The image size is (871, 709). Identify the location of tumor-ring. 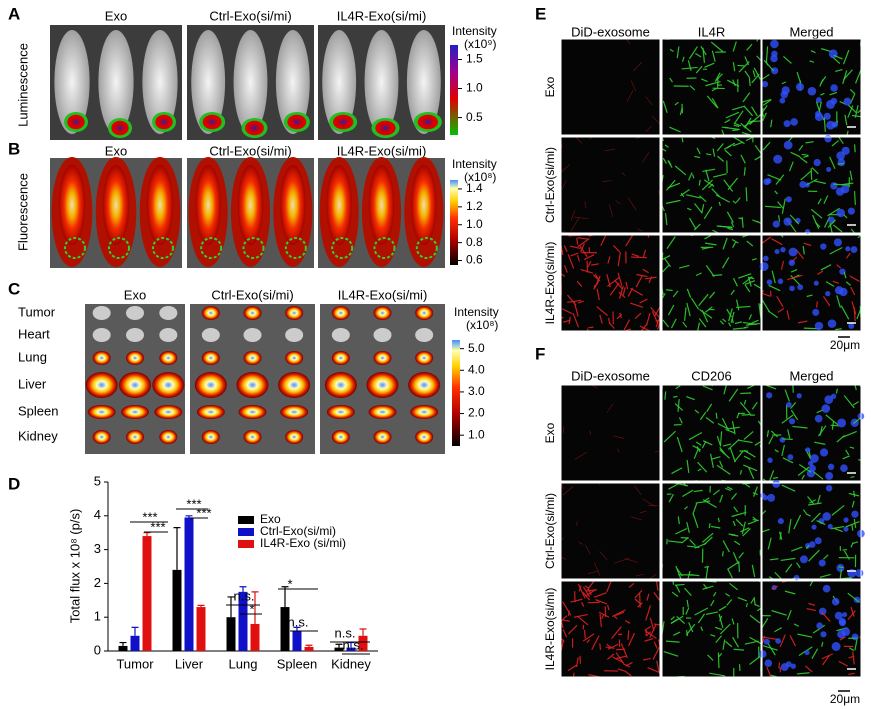
(295, 248).